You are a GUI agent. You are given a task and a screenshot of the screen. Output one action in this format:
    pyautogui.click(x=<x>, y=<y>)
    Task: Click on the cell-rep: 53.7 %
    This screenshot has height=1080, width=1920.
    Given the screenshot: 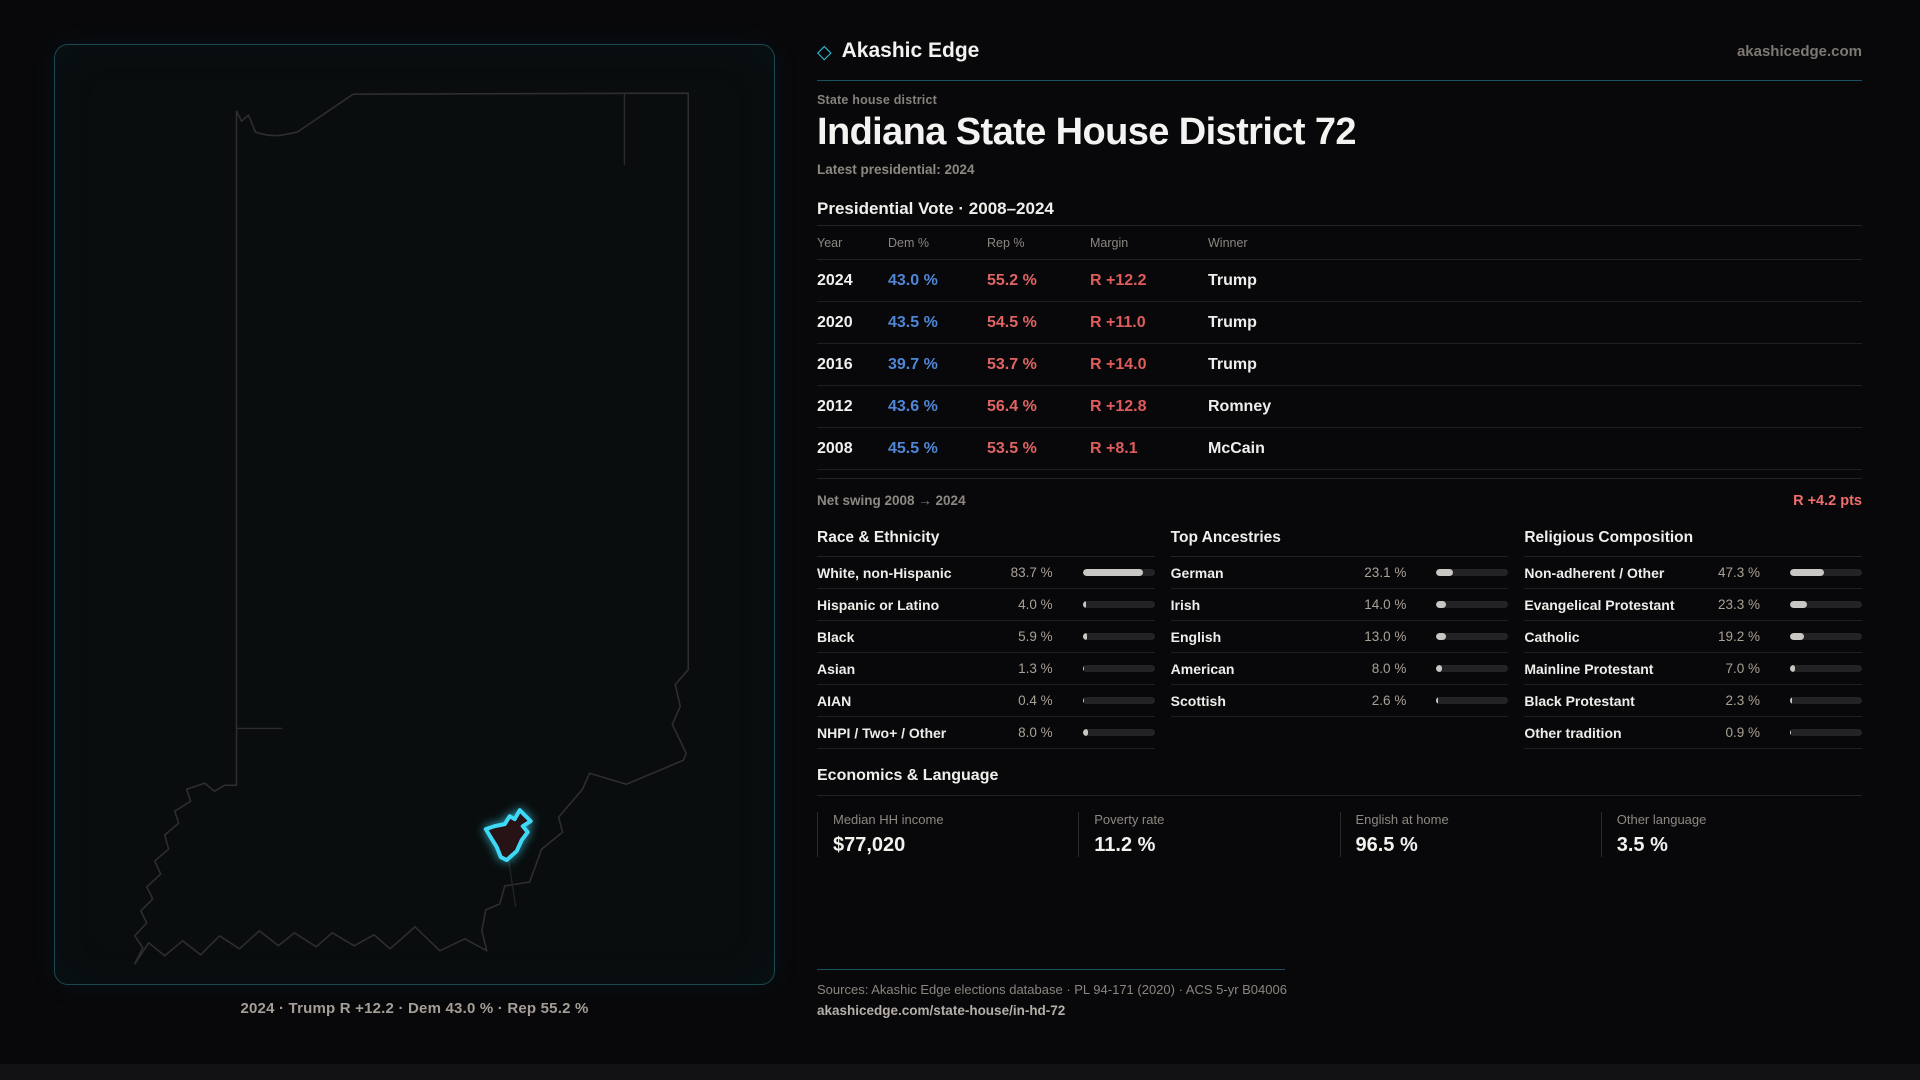 What is the action you would take?
    pyautogui.click(x=1038, y=364)
    